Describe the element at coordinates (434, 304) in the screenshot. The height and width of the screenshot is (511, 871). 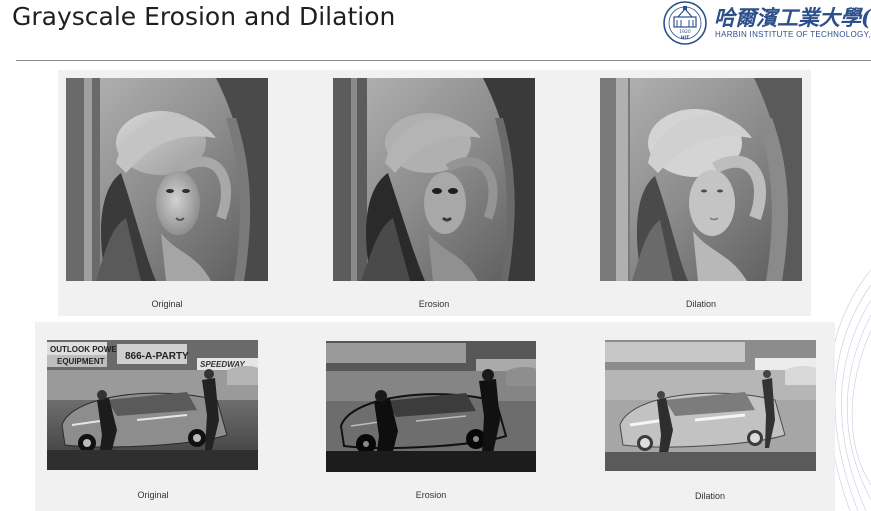
I see `caption-portrait-erosion: Erosion` at that location.